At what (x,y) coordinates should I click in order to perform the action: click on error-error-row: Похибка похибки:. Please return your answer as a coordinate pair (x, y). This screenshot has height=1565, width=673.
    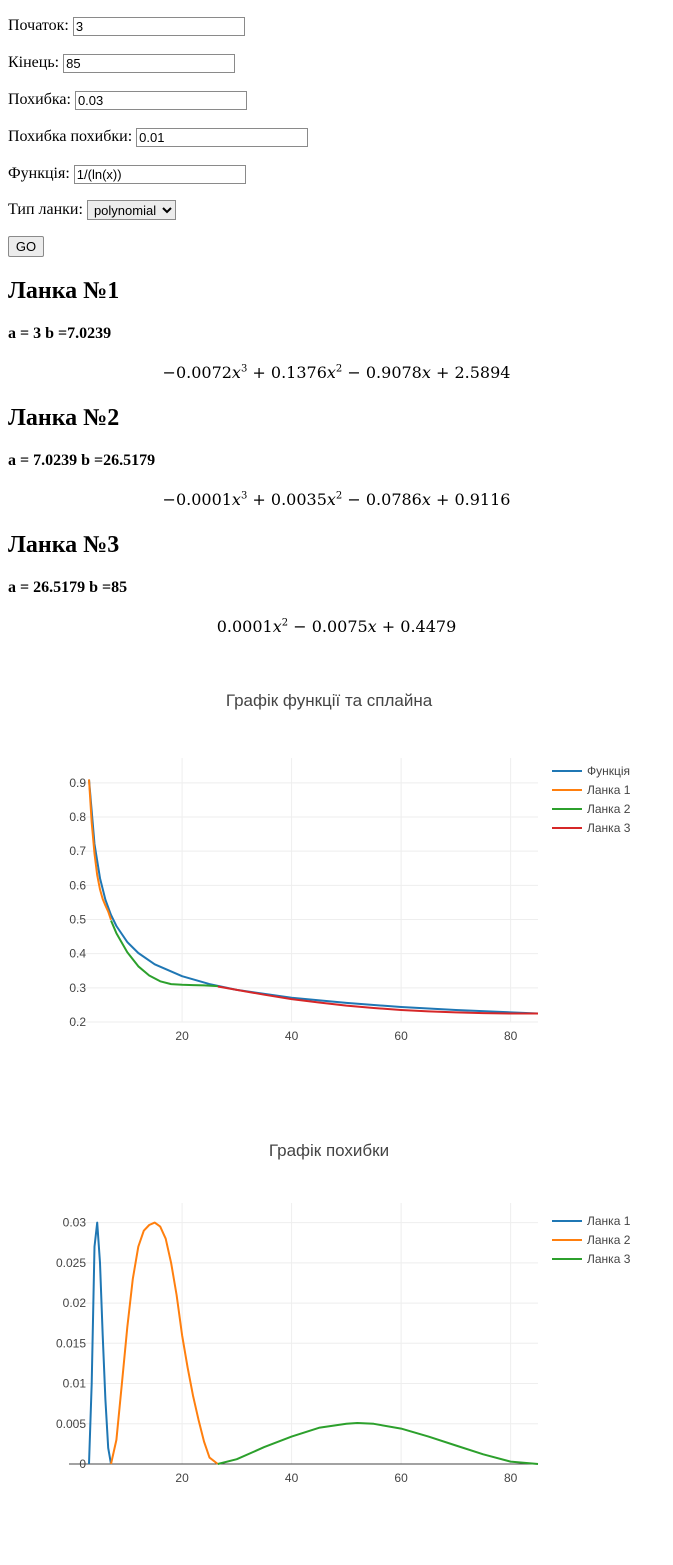
    Looking at the image, I should click on (158, 137).